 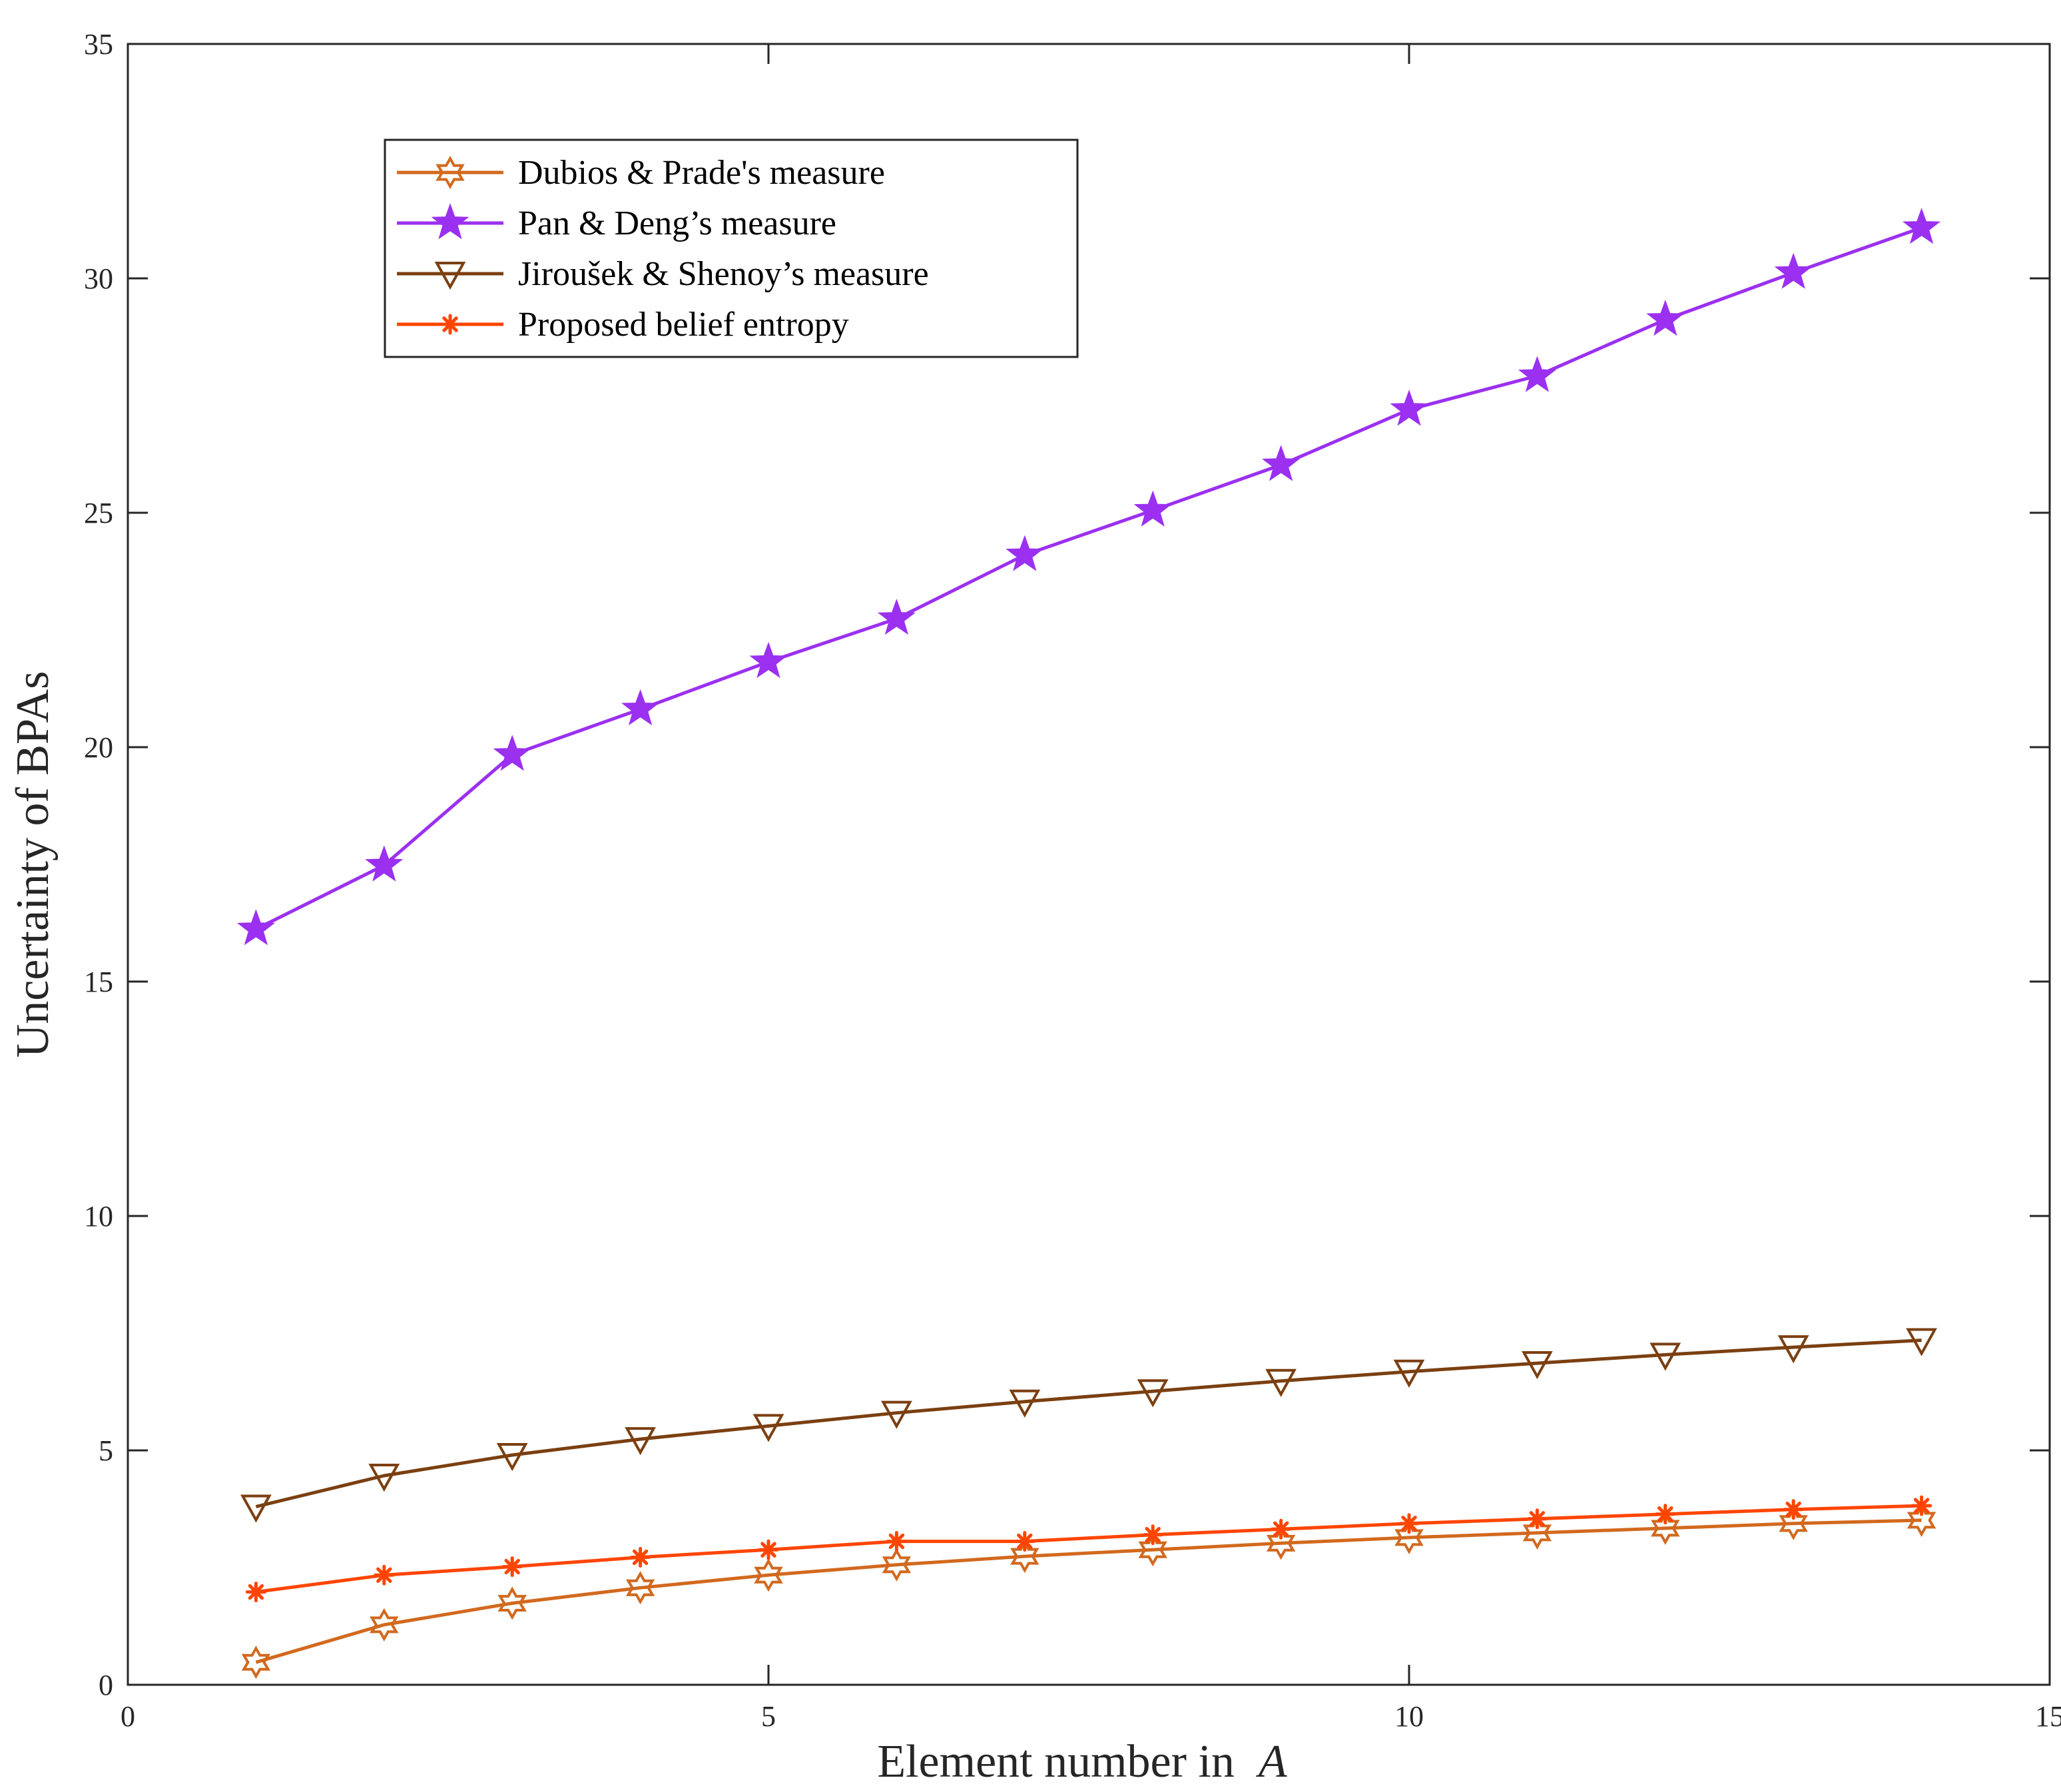 What do you see at coordinates (1271, 1761) in the screenshot?
I see `x-axis-title-variable: A` at bounding box center [1271, 1761].